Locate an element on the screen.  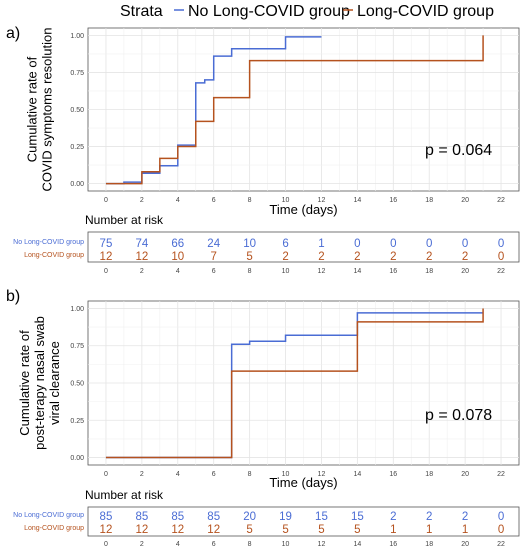
risk-value: 66 is located at coordinates (177, 244).